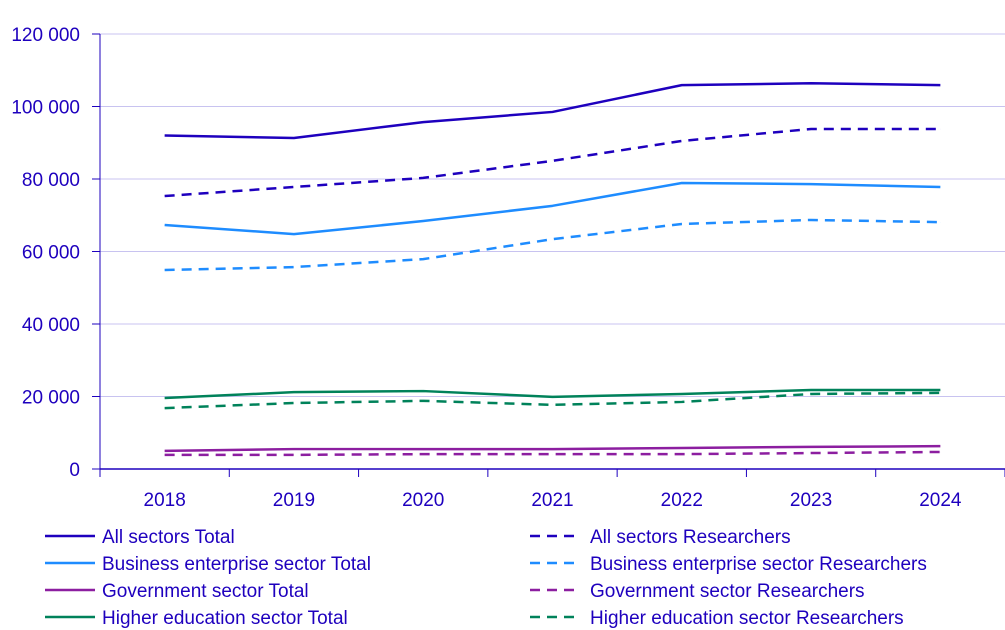  I want to click on legend-label: Higher education sector Researchers, so click(747, 618).